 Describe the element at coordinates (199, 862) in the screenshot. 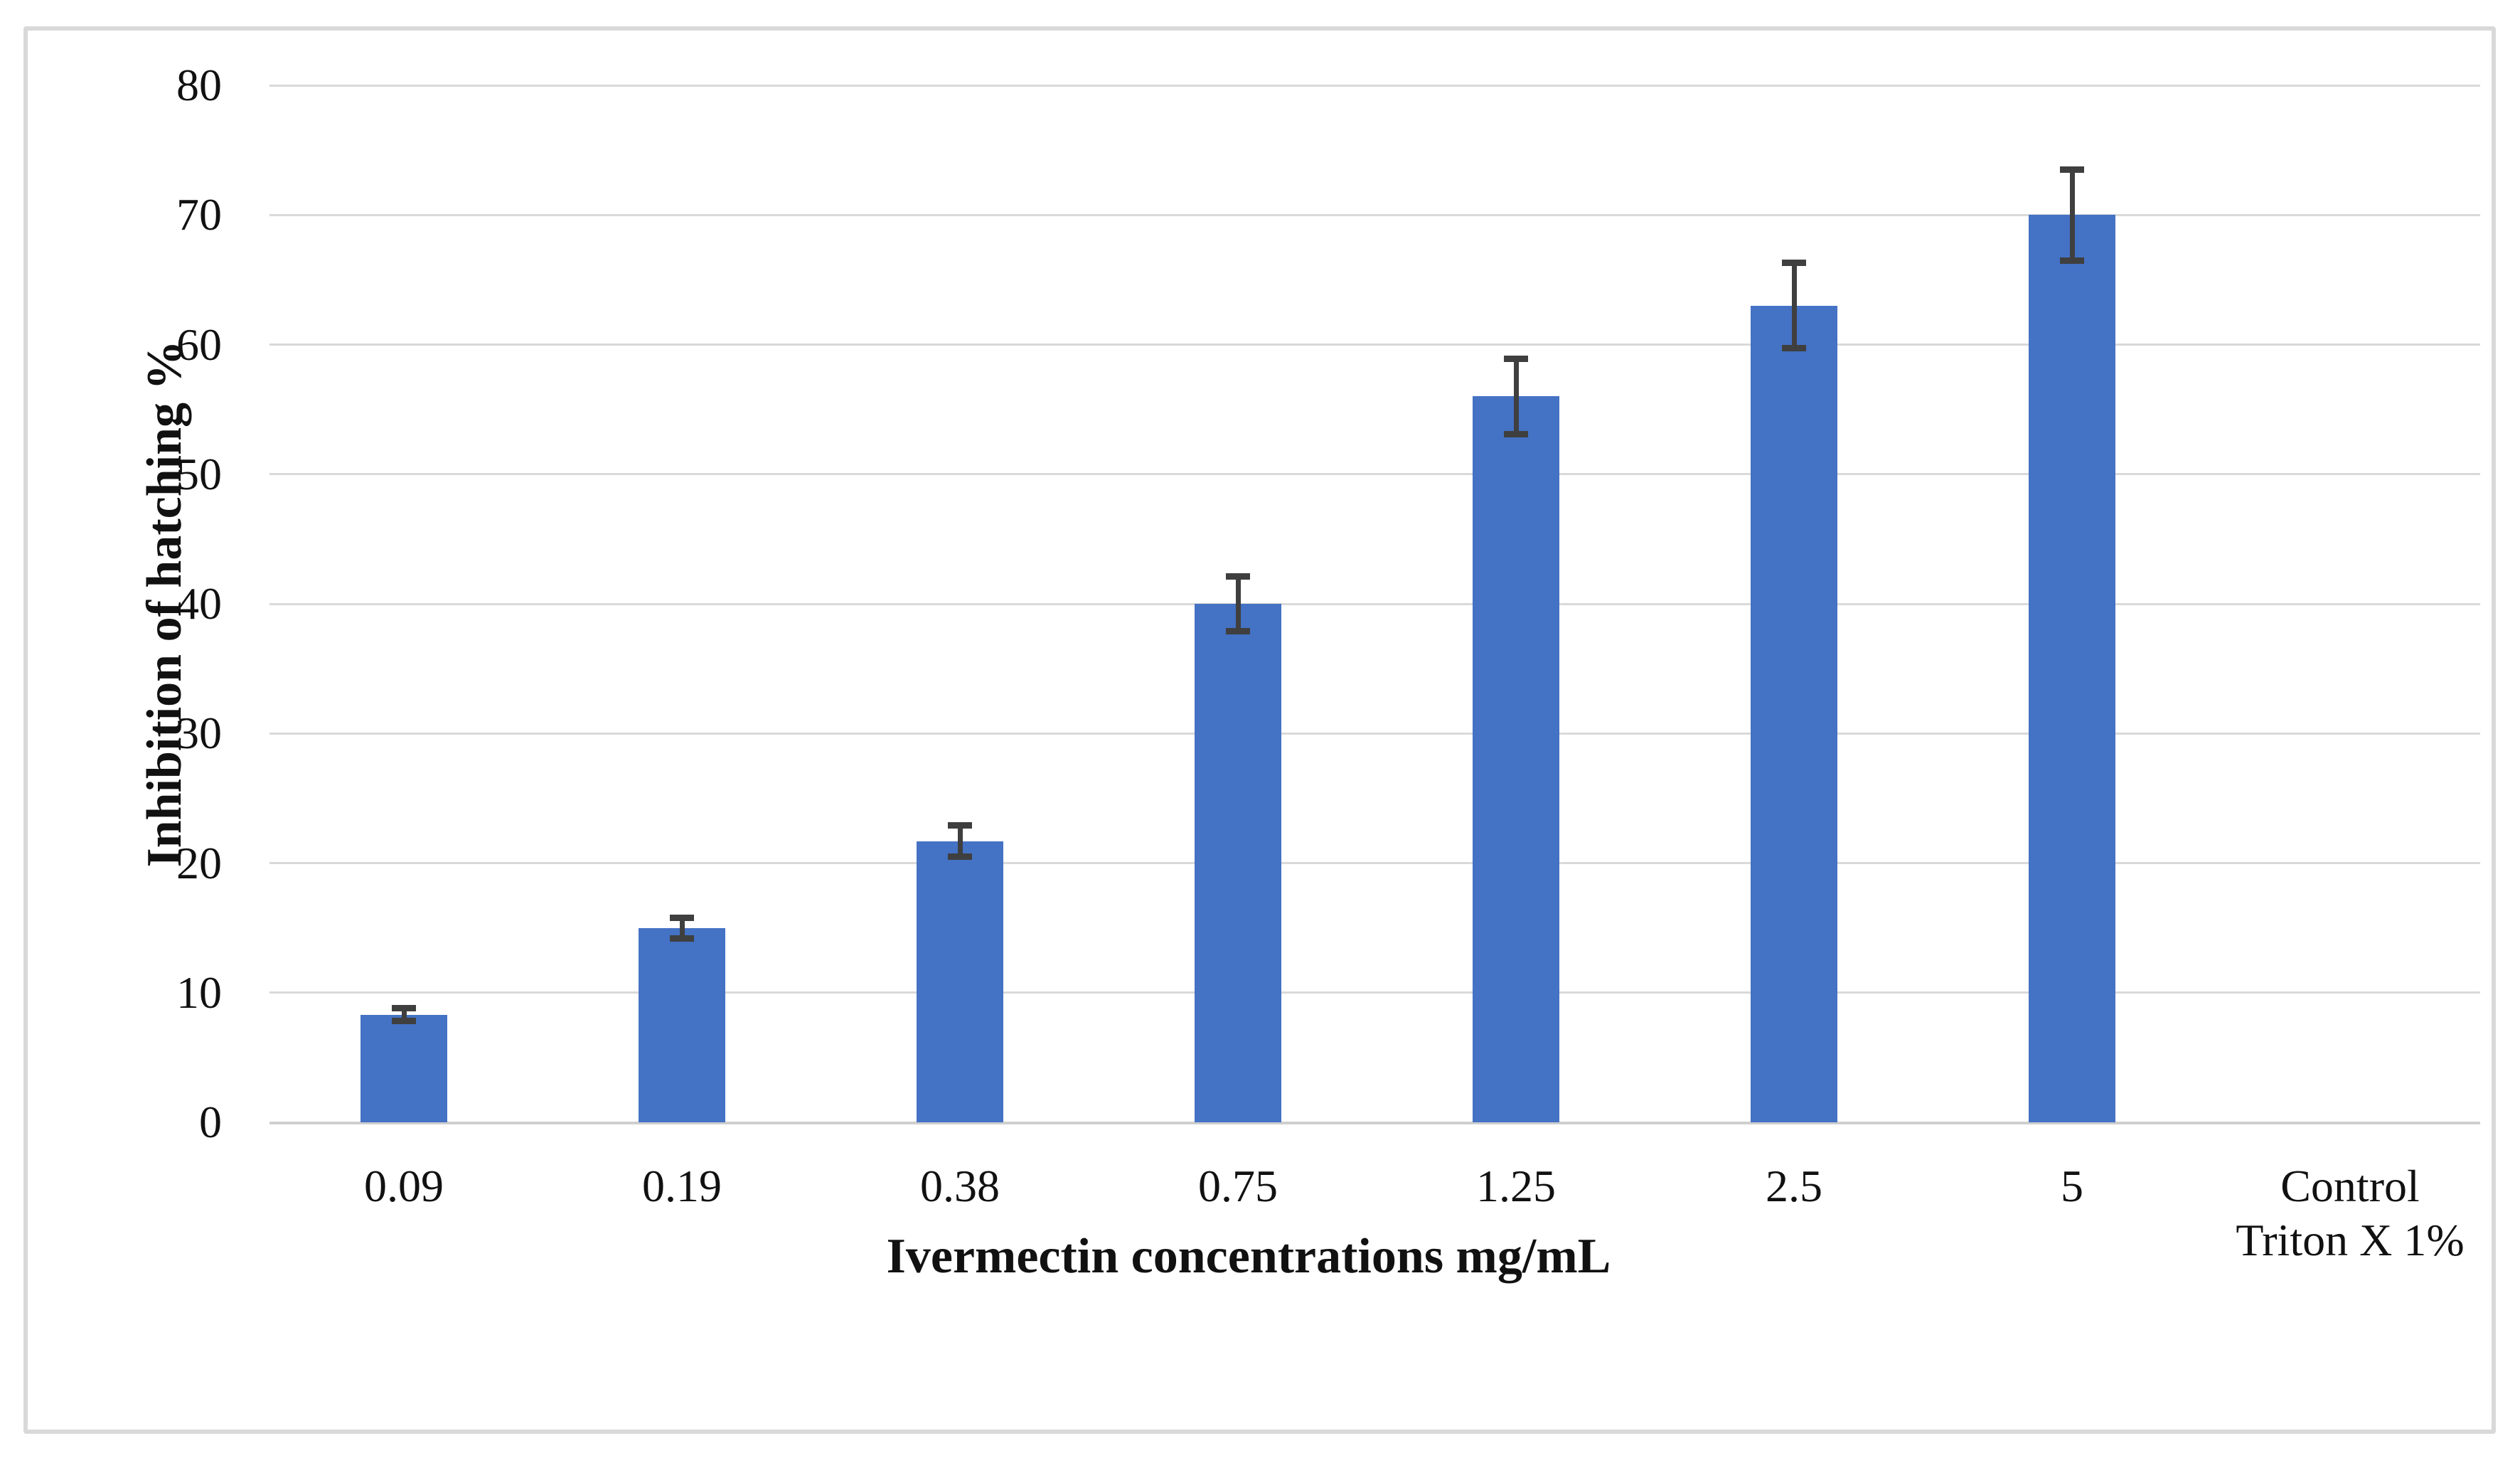

I see `y-tick-label: 20` at that location.